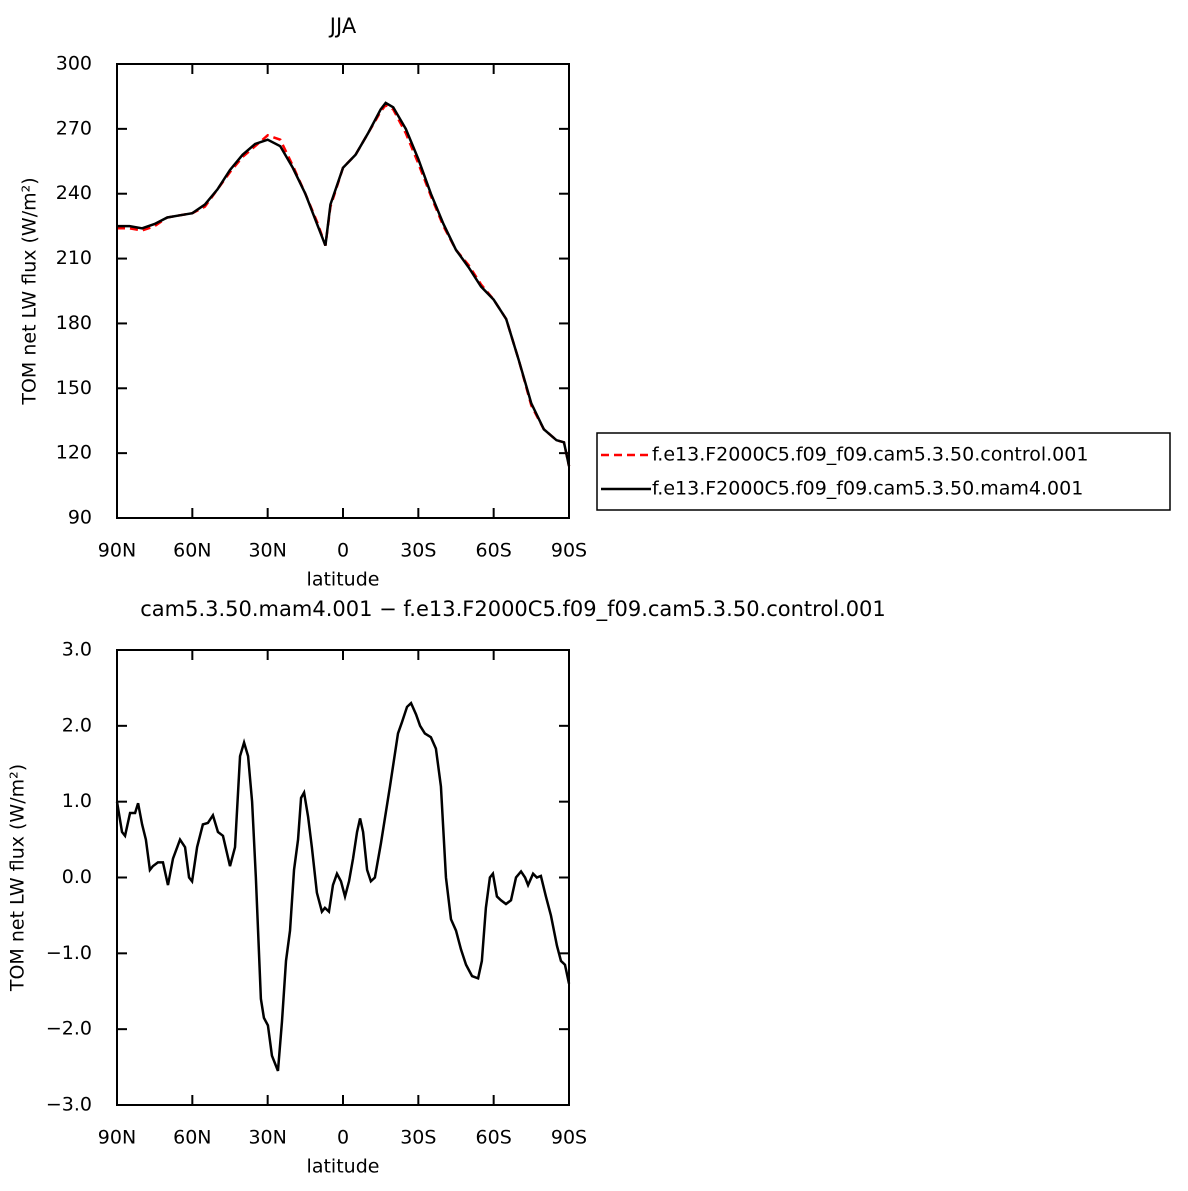 Image resolution: width=1188 pixels, height=1191 pixels. What do you see at coordinates (69, 1029) in the screenshot?
I see `y-tick-label: −2.0` at bounding box center [69, 1029].